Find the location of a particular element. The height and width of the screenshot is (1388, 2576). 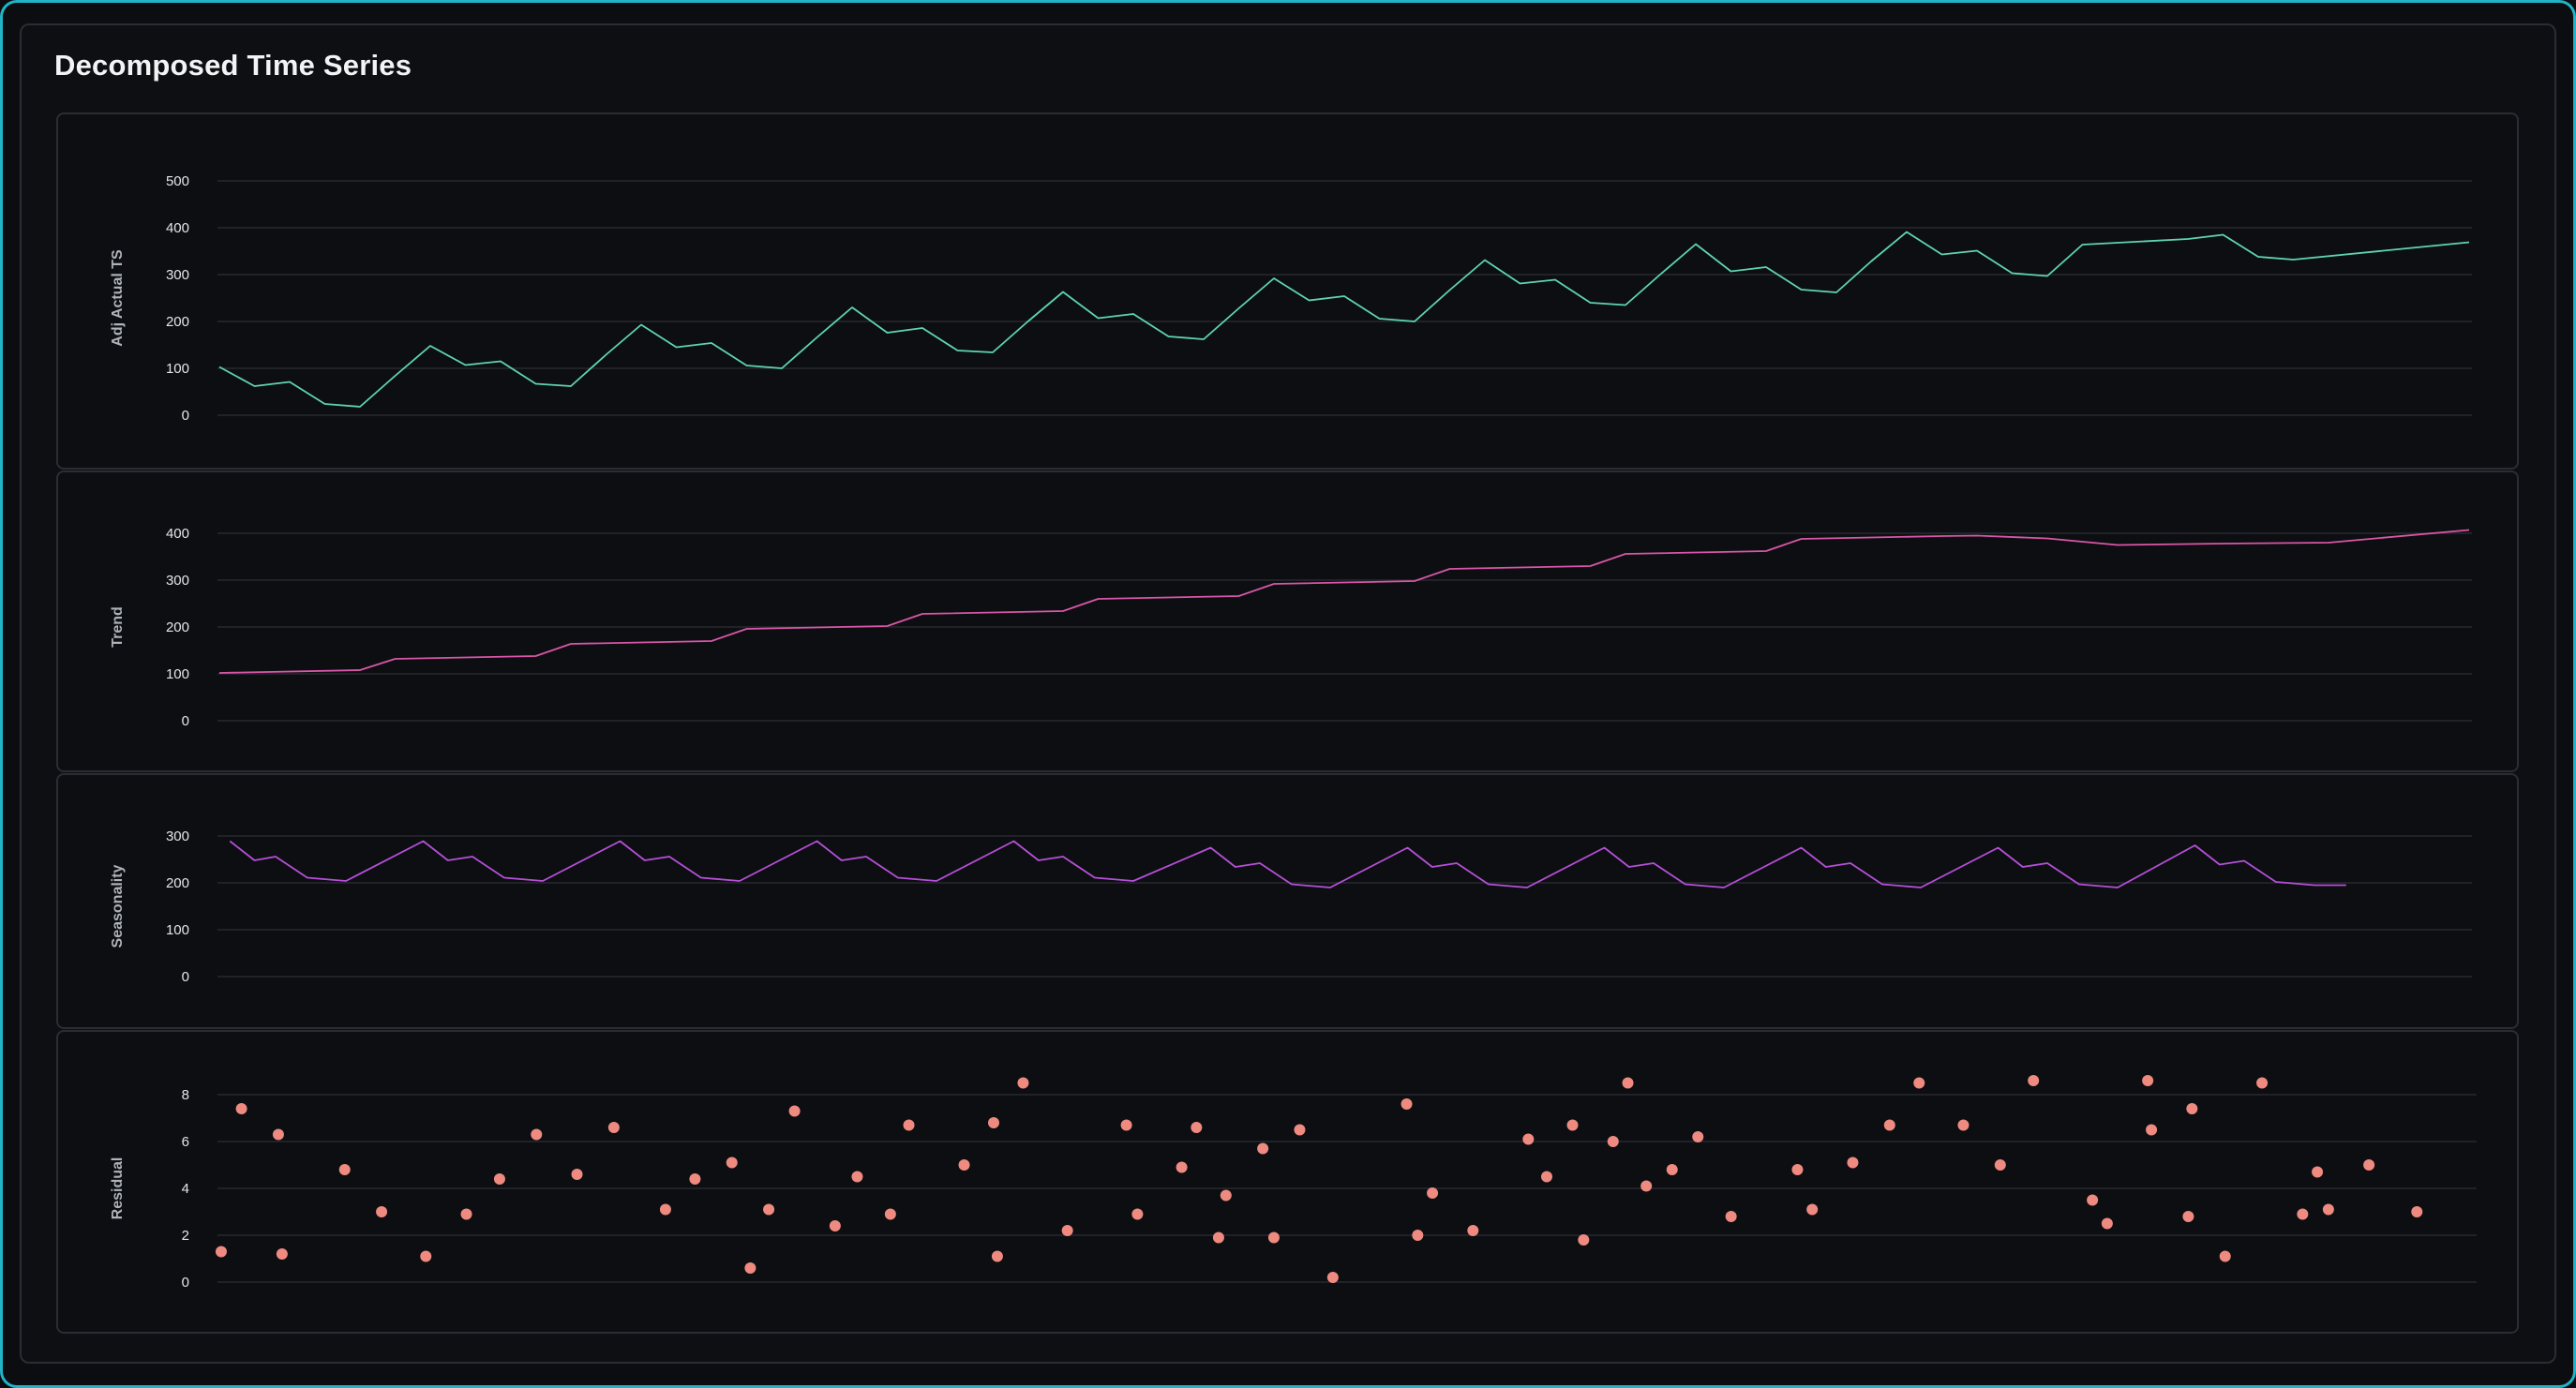

seasonality-ytick-0: 0 is located at coordinates (186, 977).